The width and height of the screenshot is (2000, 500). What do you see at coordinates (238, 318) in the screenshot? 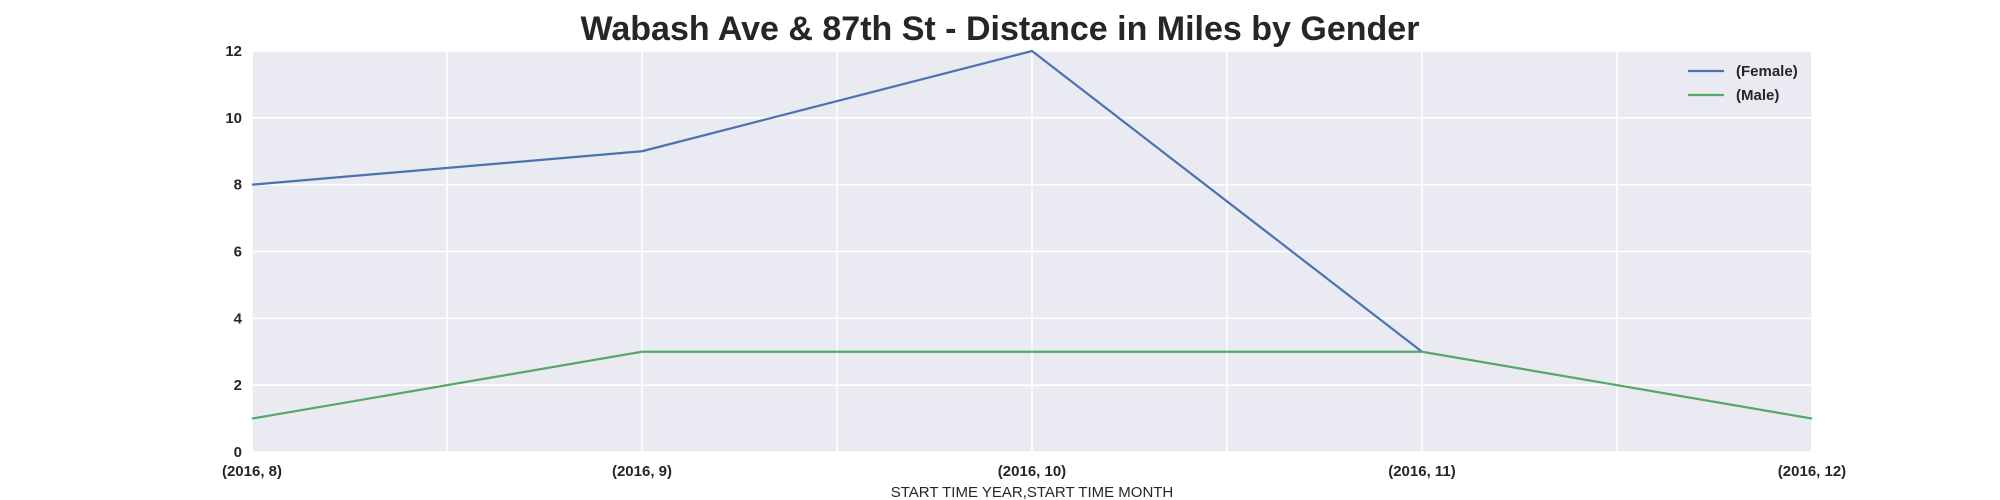
I see `y-tick-label: 4` at bounding box center [238, 318].